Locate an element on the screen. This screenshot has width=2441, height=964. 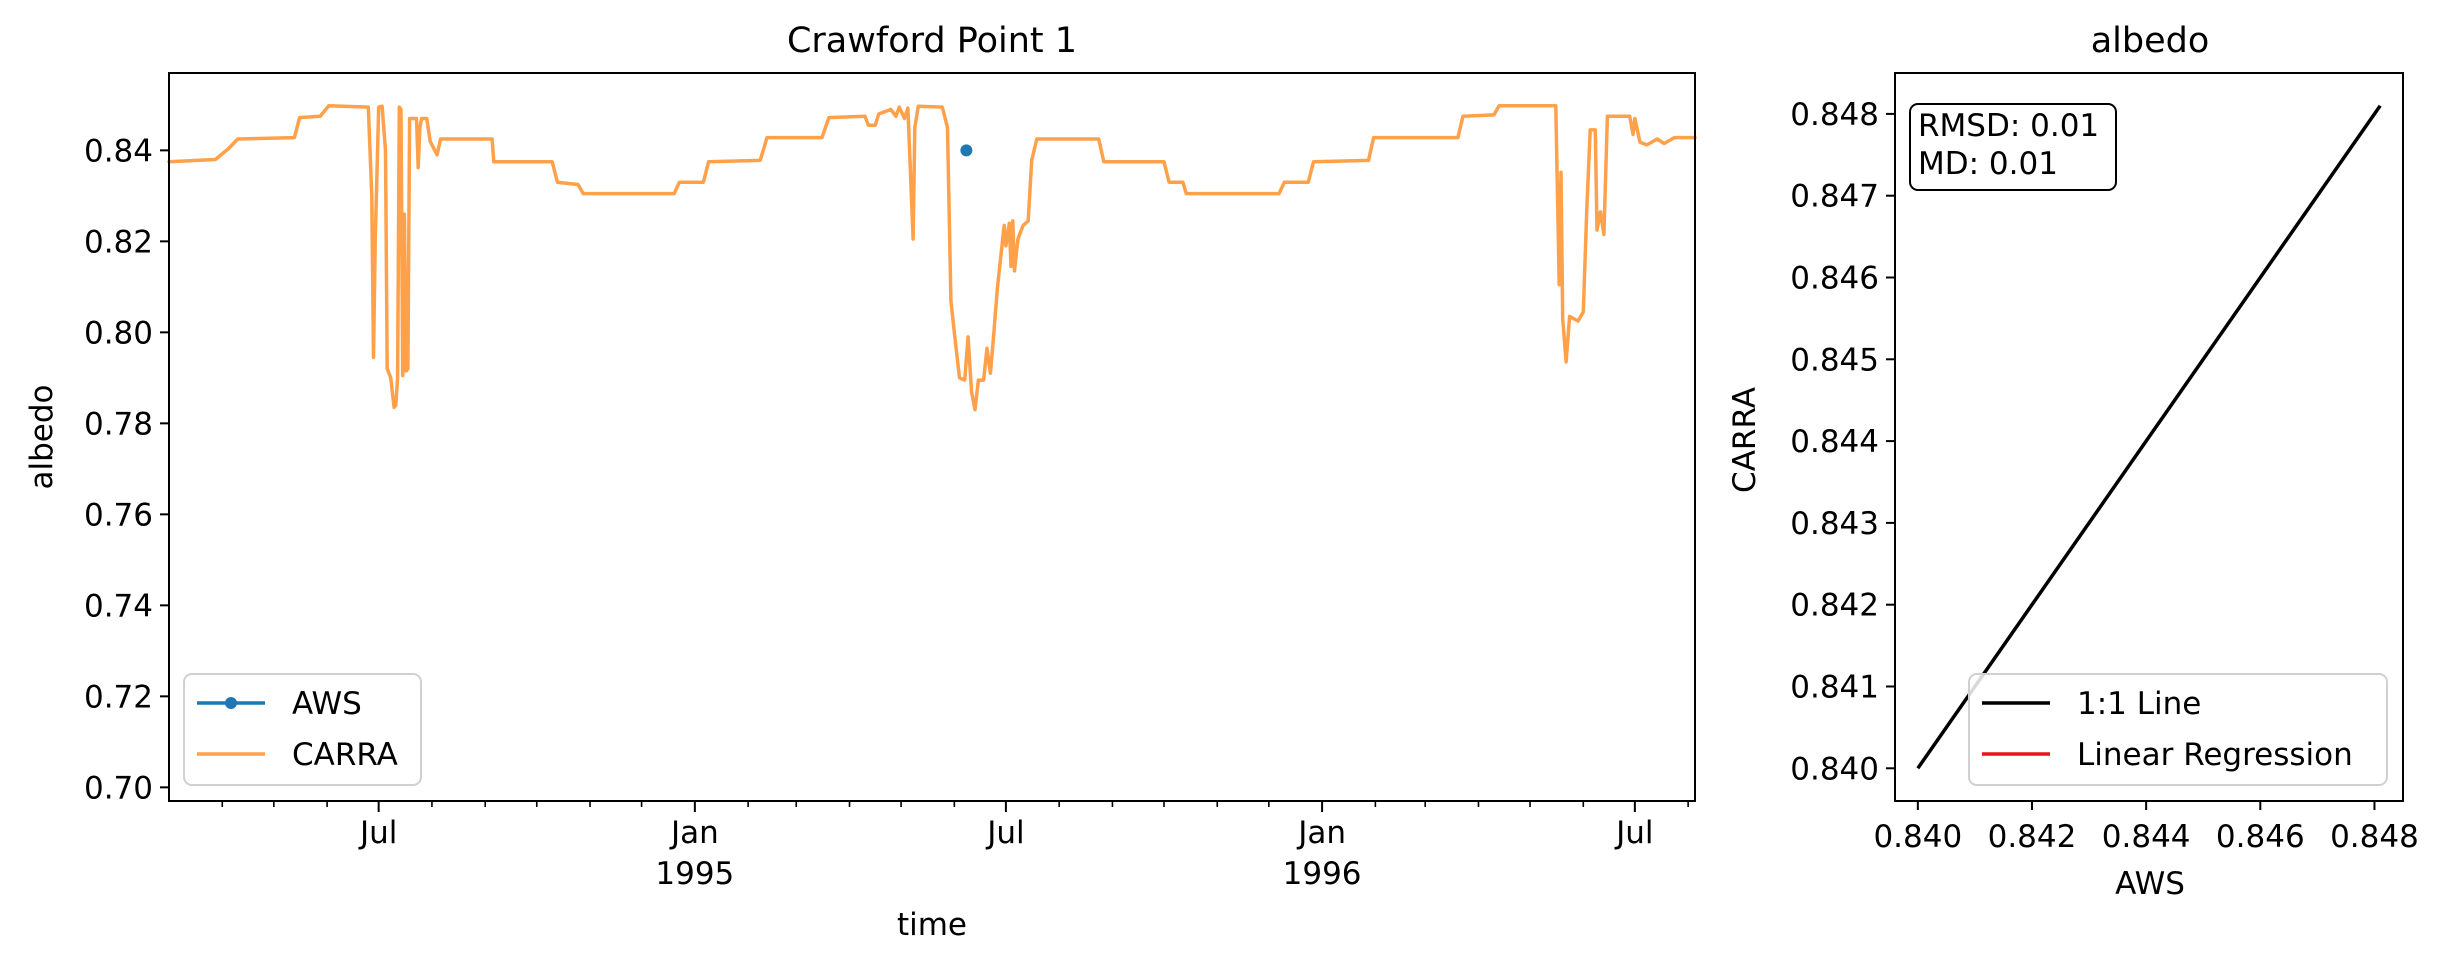
rmsd-label: RMSD: 0.01 is located at coordinates (2008, 126).